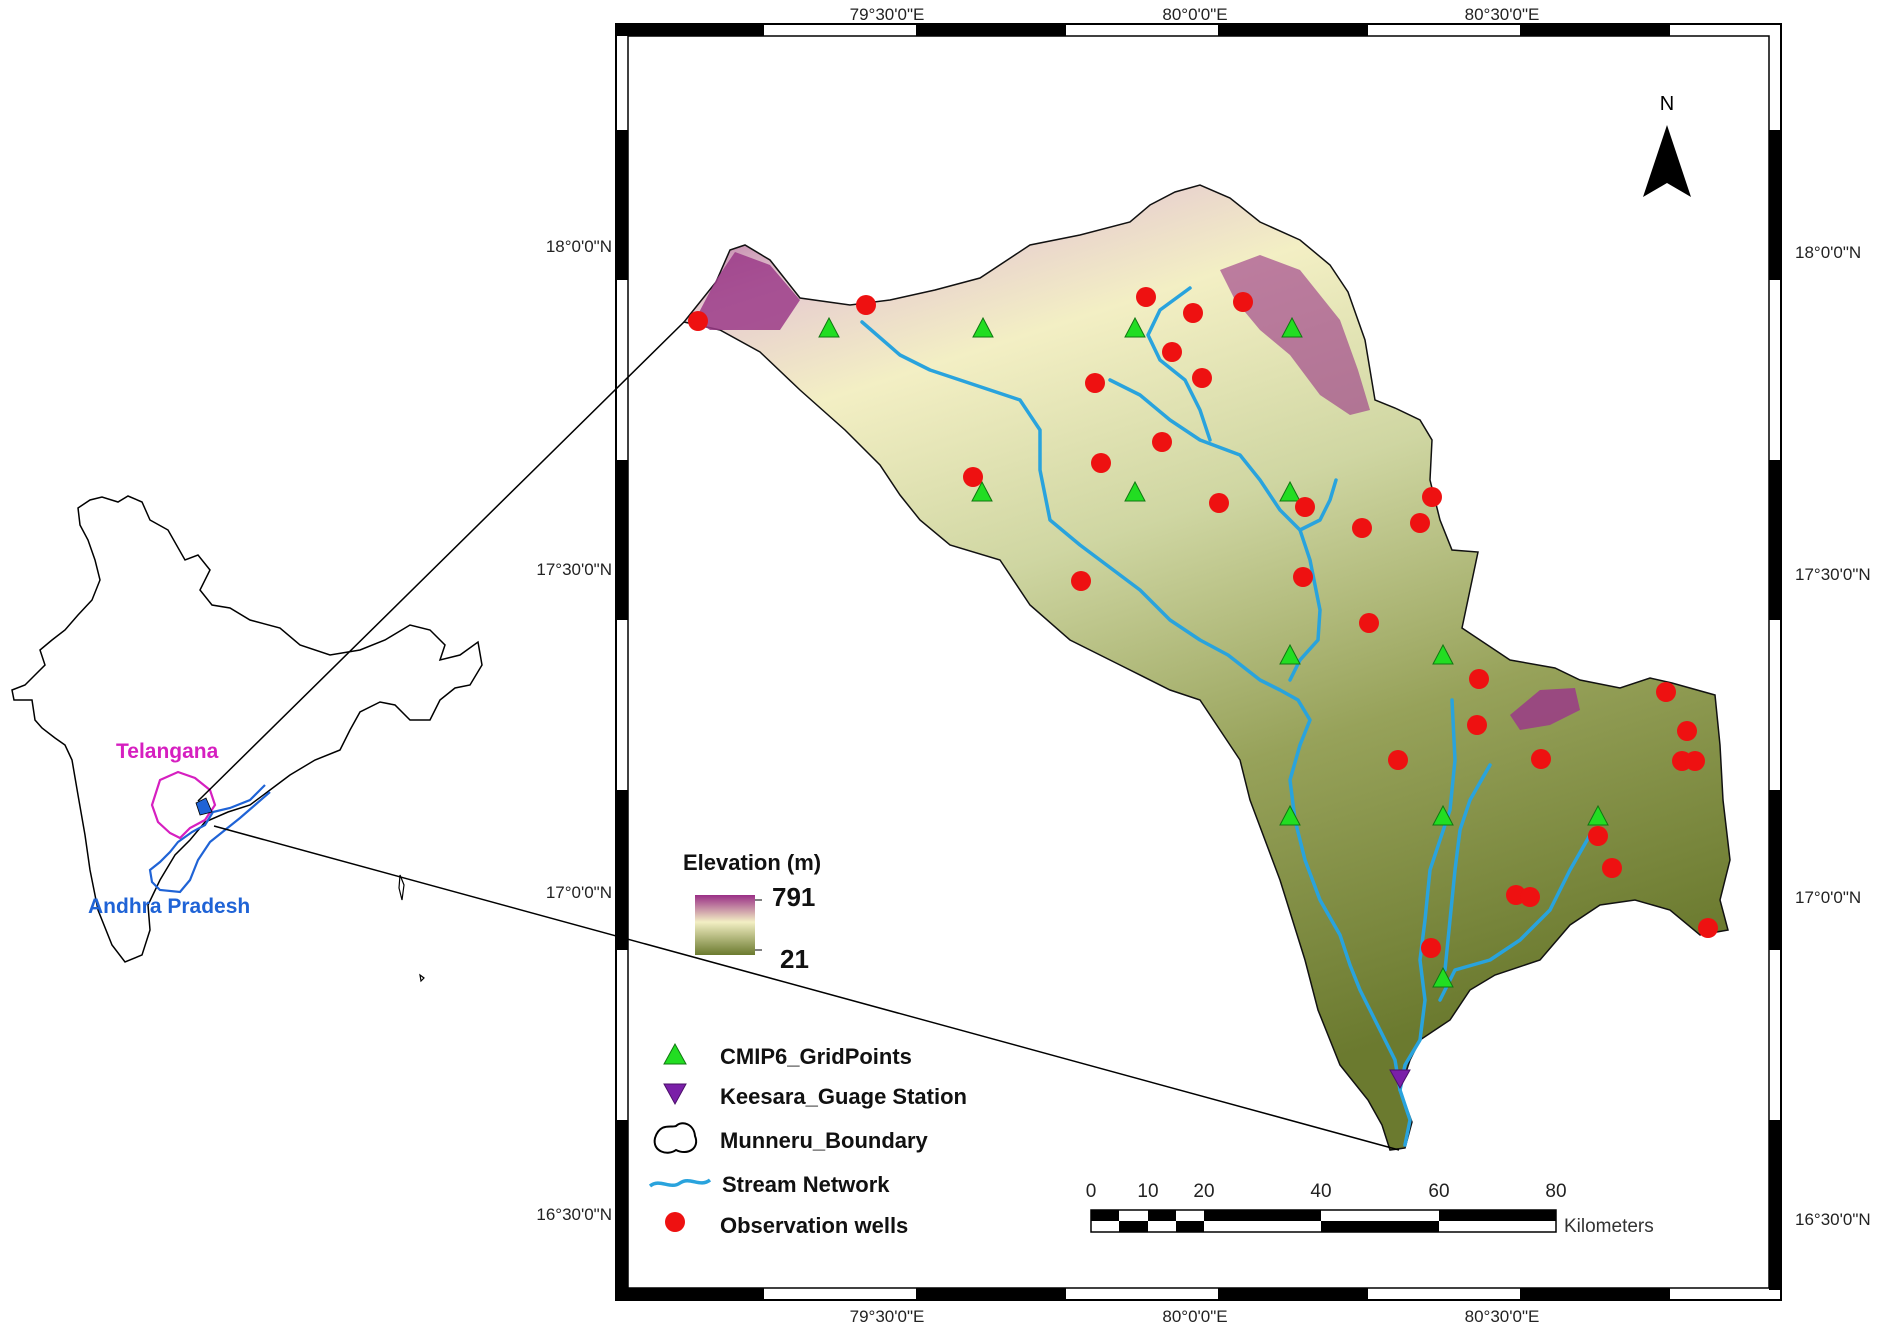  What do you see at coordinates (675, 1053) in the screenshot?
I see `green-triangle-icon` at bounding box center [675, 1053].